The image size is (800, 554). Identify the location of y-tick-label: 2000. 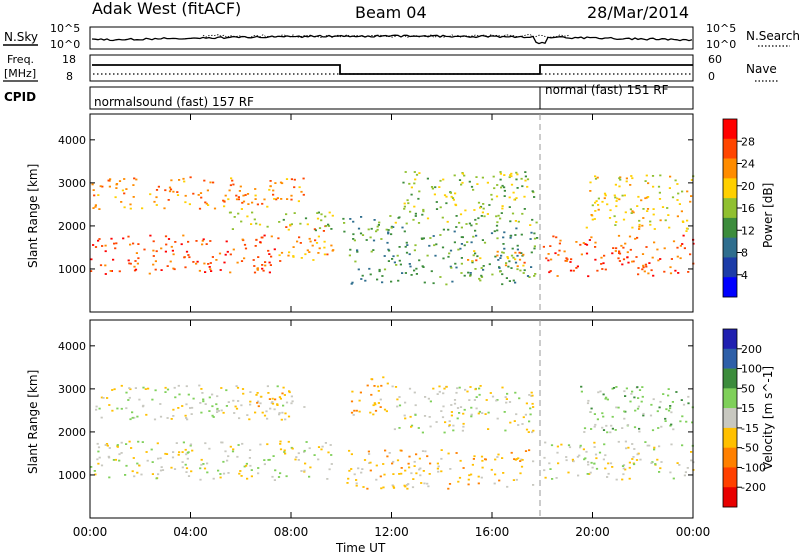
(72, 432).